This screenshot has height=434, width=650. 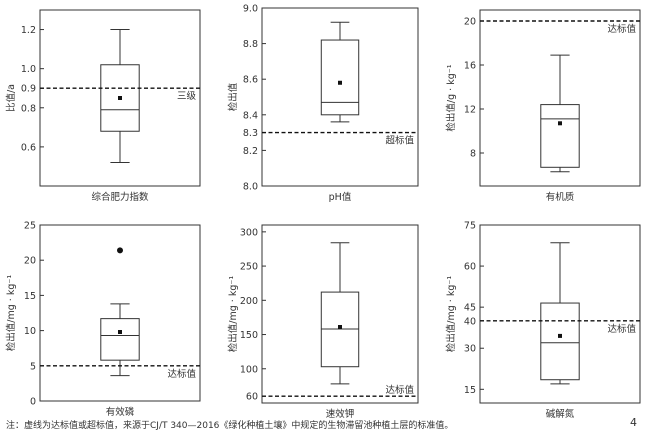 I want to click on y-tick-label: 5, so click(x=33, y=366).